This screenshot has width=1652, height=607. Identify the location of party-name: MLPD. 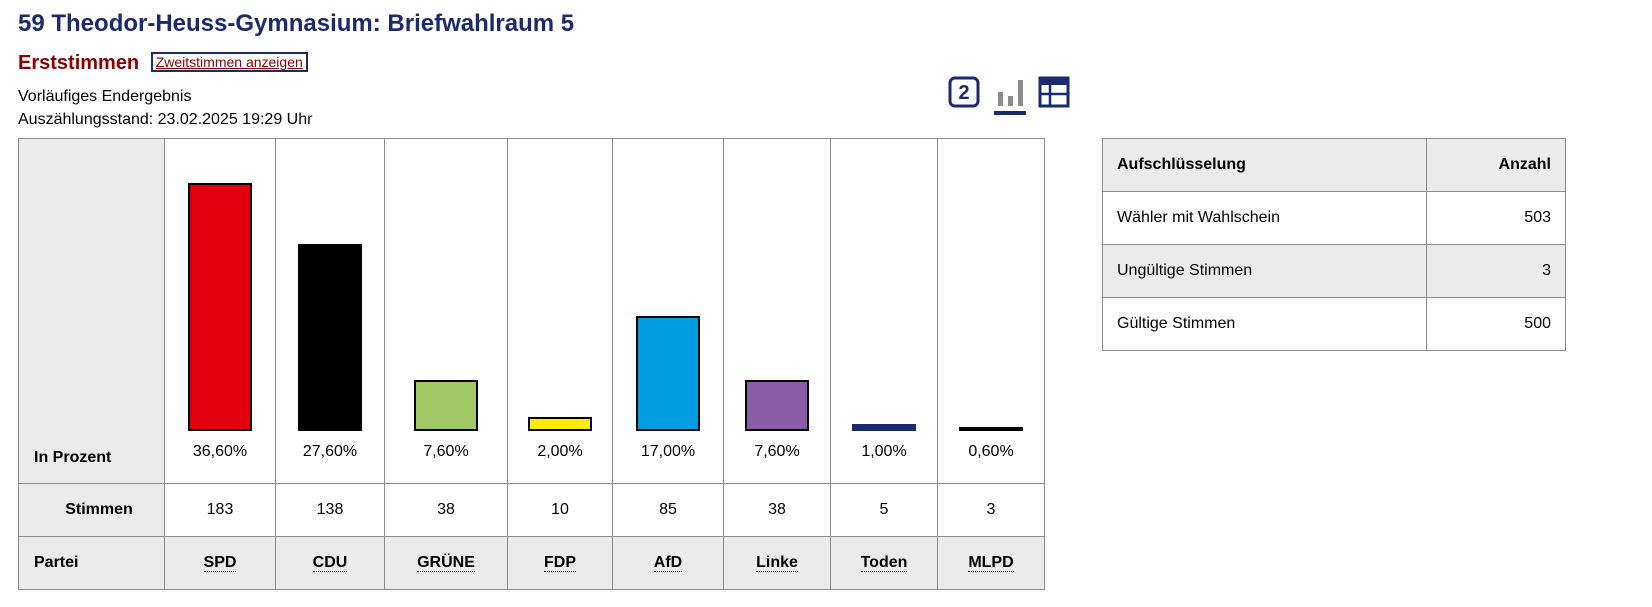
(991, 563).